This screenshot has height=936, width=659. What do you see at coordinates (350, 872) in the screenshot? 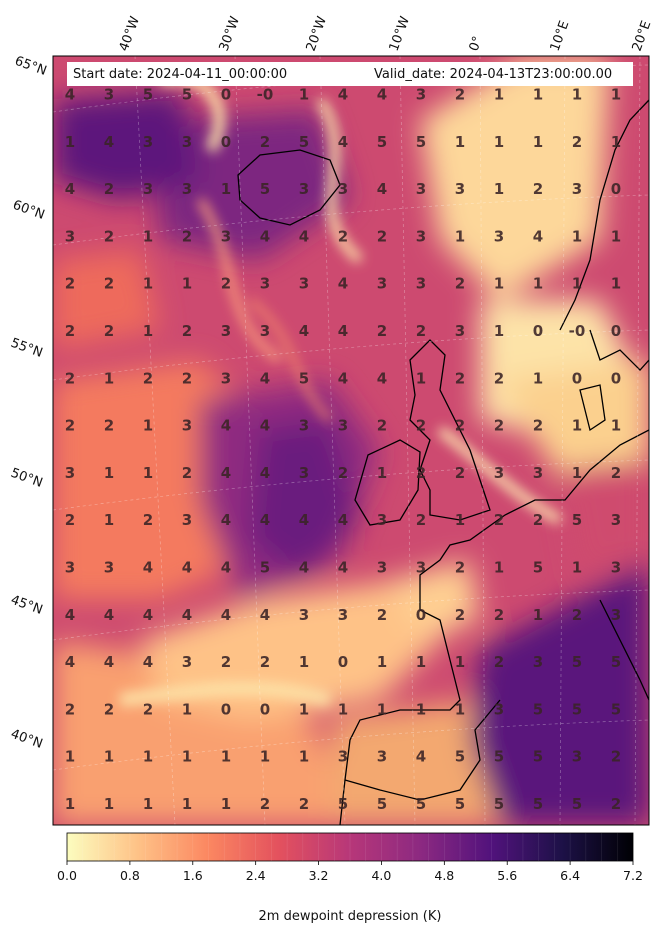
I see `colorbar-ticks: 0.0 0.8 1.6 2.4 3.2 4.0 4.8 5.6 6.4 7.2` at bounding box center [350, 872].